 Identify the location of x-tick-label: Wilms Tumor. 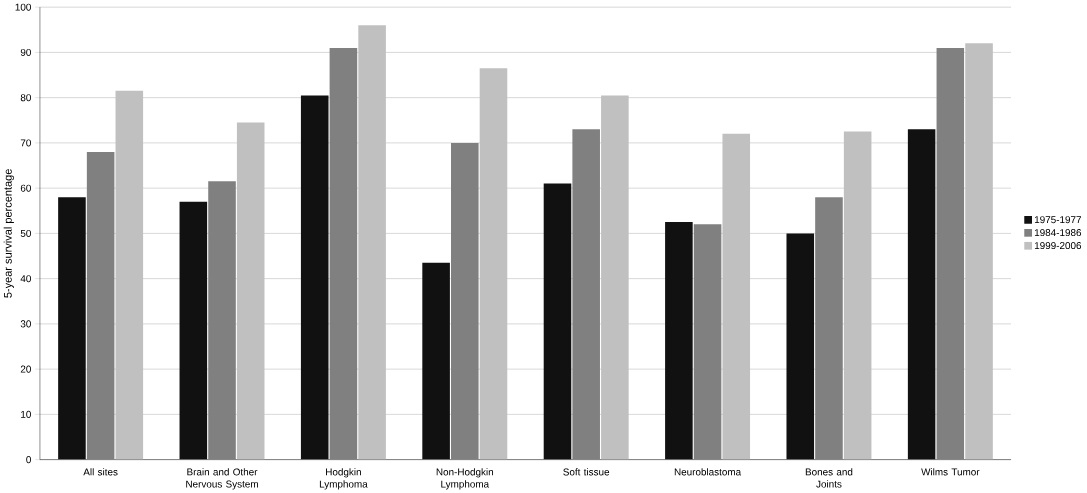
(950, 472).